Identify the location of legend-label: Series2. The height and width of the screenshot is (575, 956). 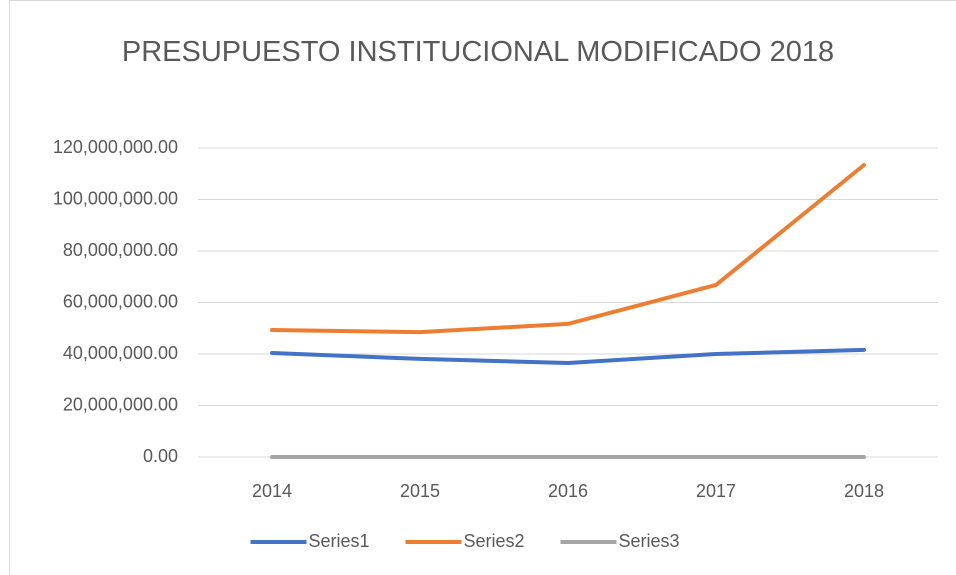
(494, 541).